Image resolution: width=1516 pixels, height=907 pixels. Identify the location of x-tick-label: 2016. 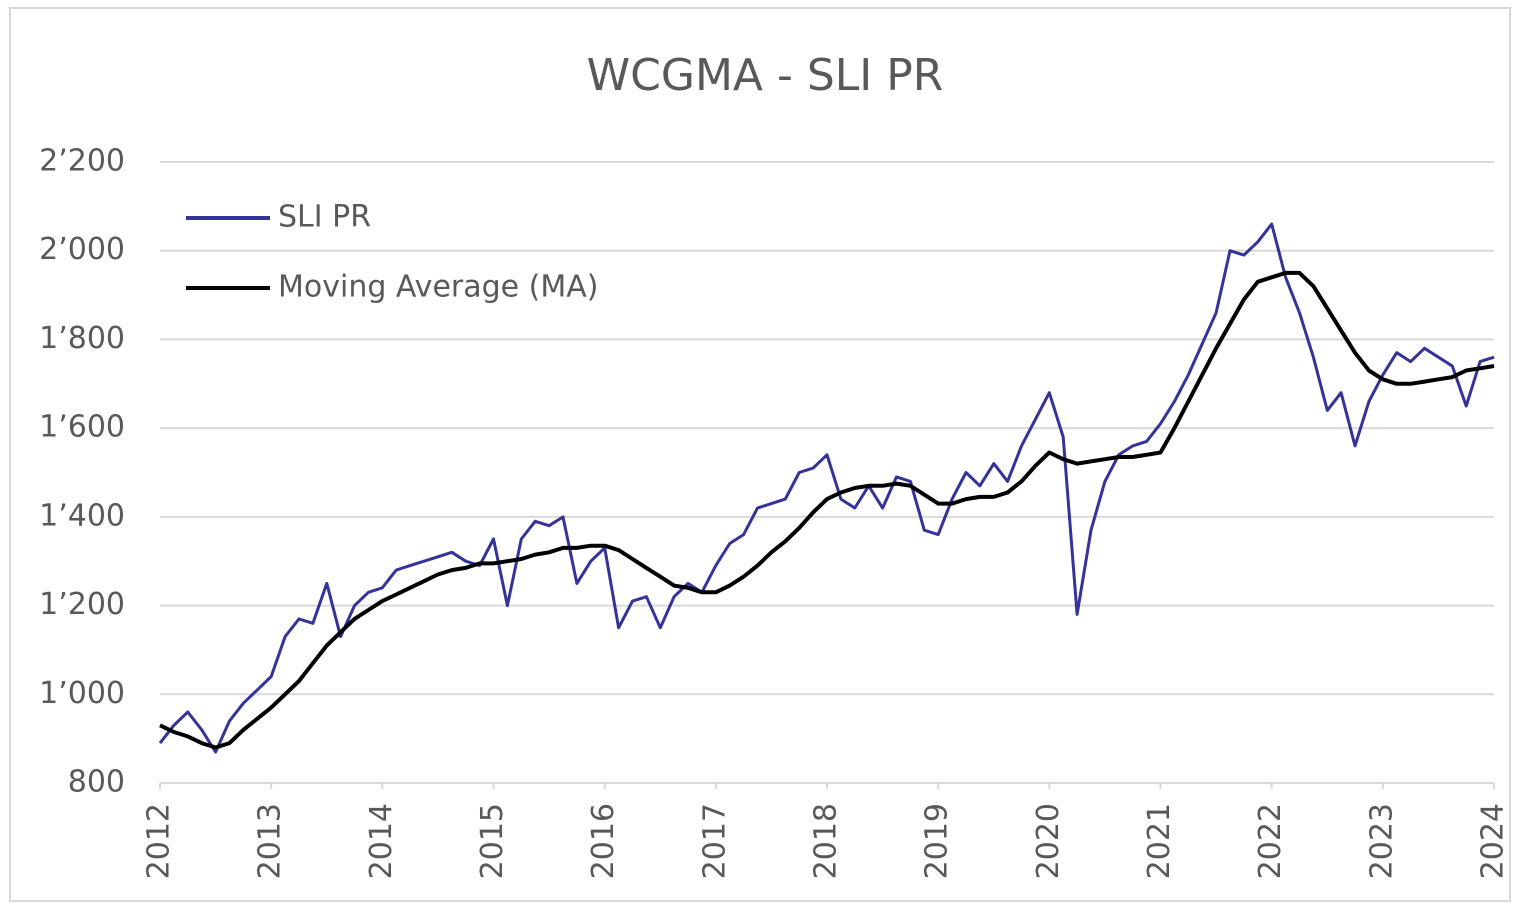
(603, 841).